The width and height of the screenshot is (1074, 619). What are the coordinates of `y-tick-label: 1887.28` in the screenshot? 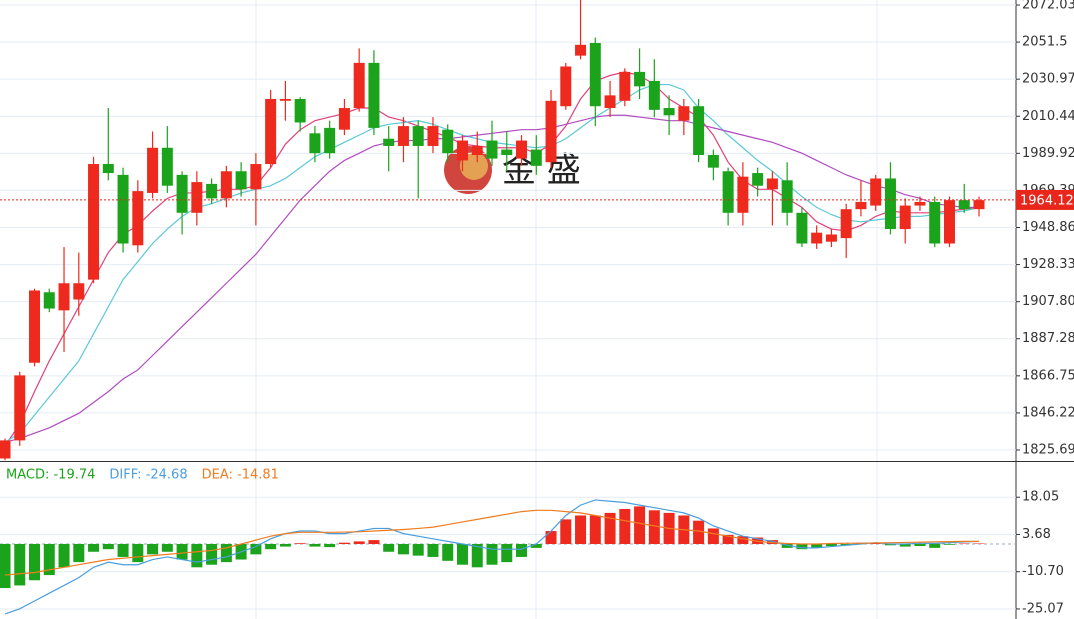 It's located at (1048, 338).